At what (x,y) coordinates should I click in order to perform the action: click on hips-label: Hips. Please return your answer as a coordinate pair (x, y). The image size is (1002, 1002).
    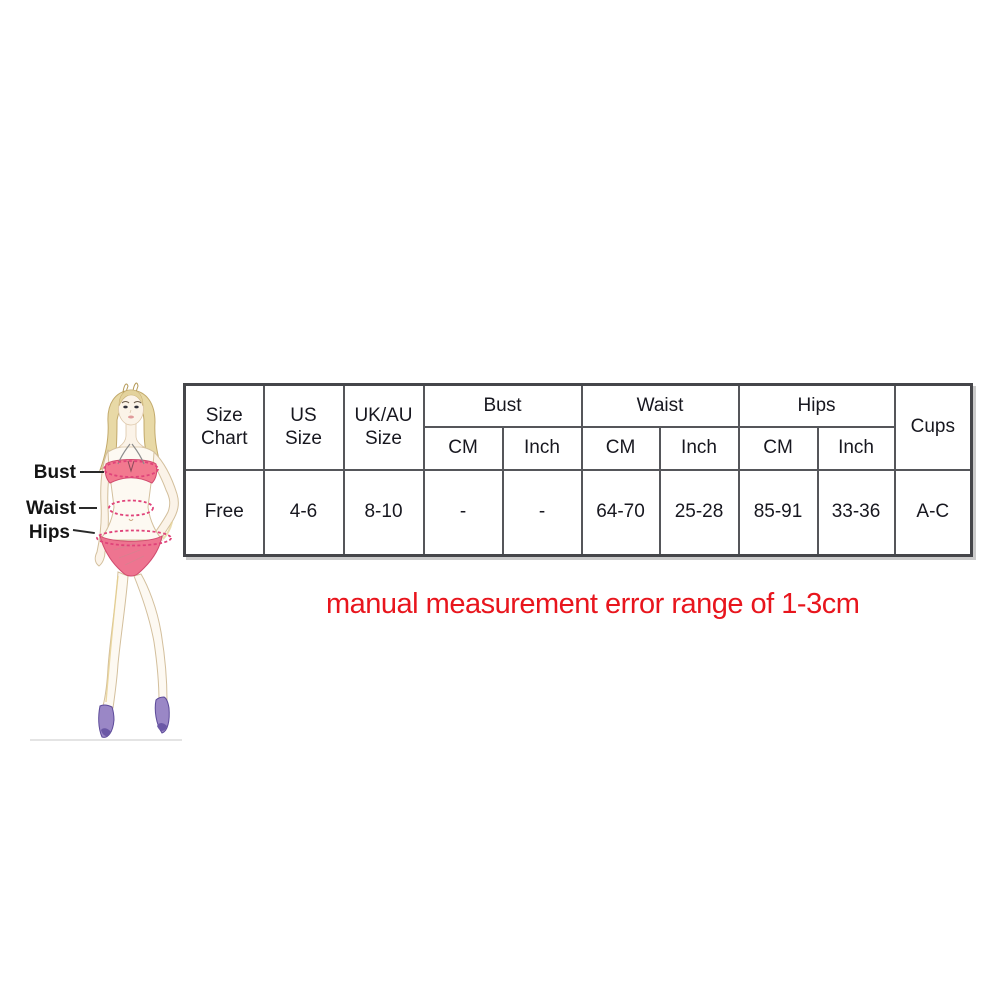
    Looking at the image, I should click on (49, 532).